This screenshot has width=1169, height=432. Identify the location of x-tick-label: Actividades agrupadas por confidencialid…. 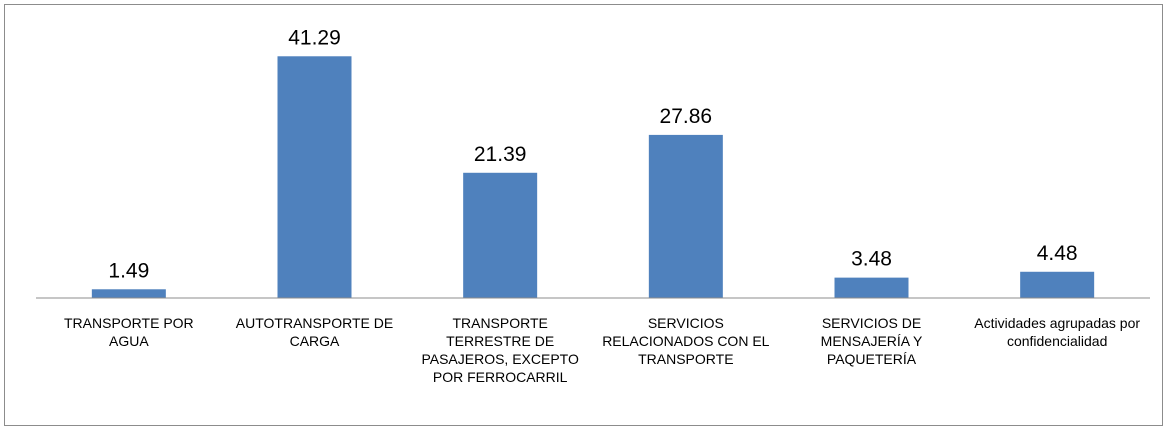
(1057, 332).